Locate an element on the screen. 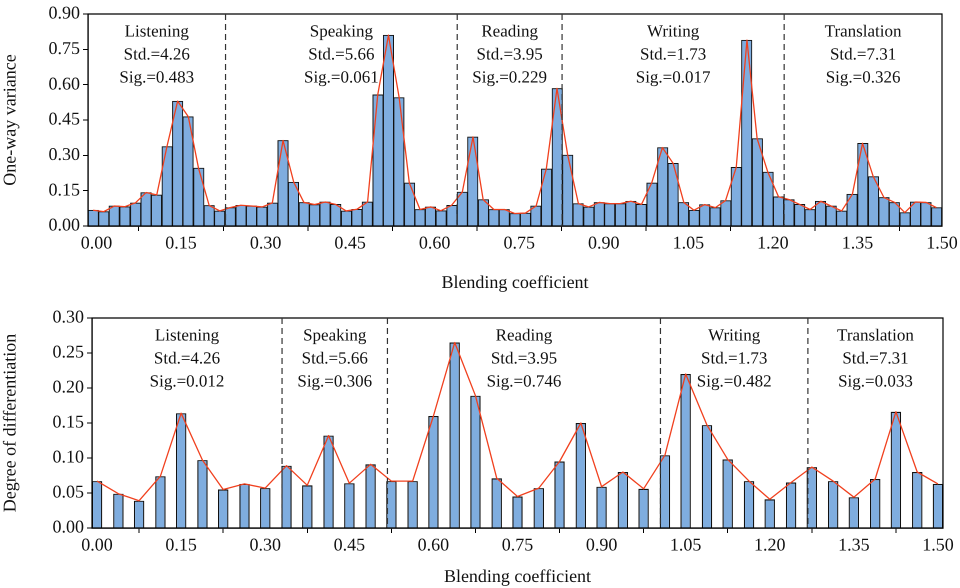 The image size is (960, 588). annotation: Translation Std.=7.31 Sig.=0.033 is located at coordinates (875, 357).